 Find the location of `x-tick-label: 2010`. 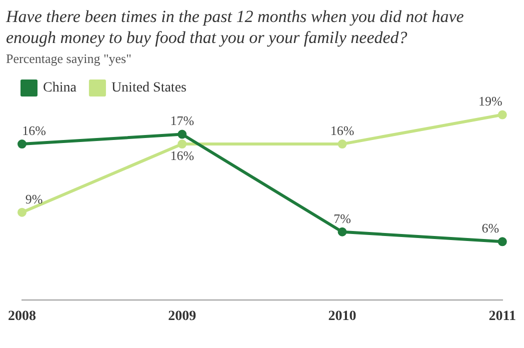

x-tick-label: 2010 is located at coordinates (342, 316).